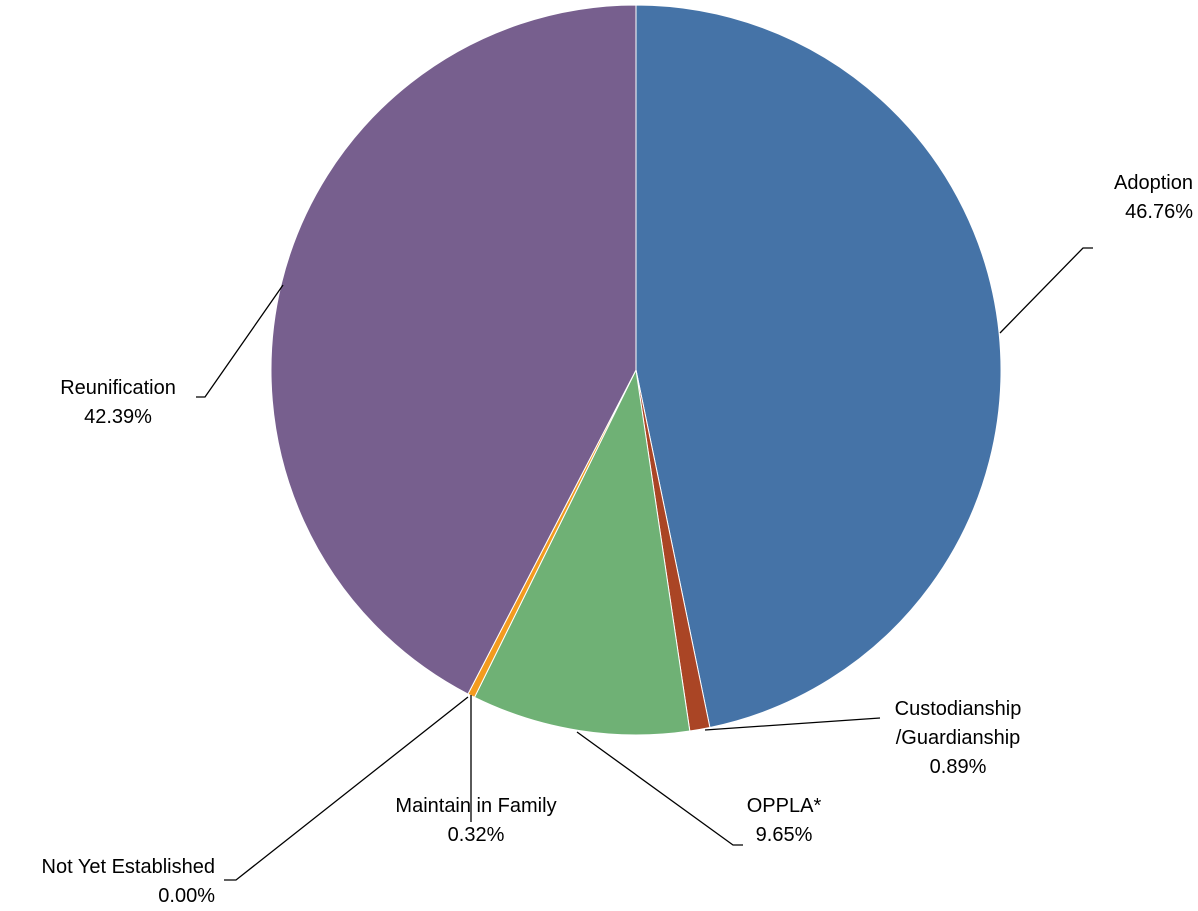 The width and height of the screenshot is (1198, 911). What do you see at coordinates (118, 388) in the screenshot?
I see `slice-name-reunification: Reunification` at bounding box center [118, 388].